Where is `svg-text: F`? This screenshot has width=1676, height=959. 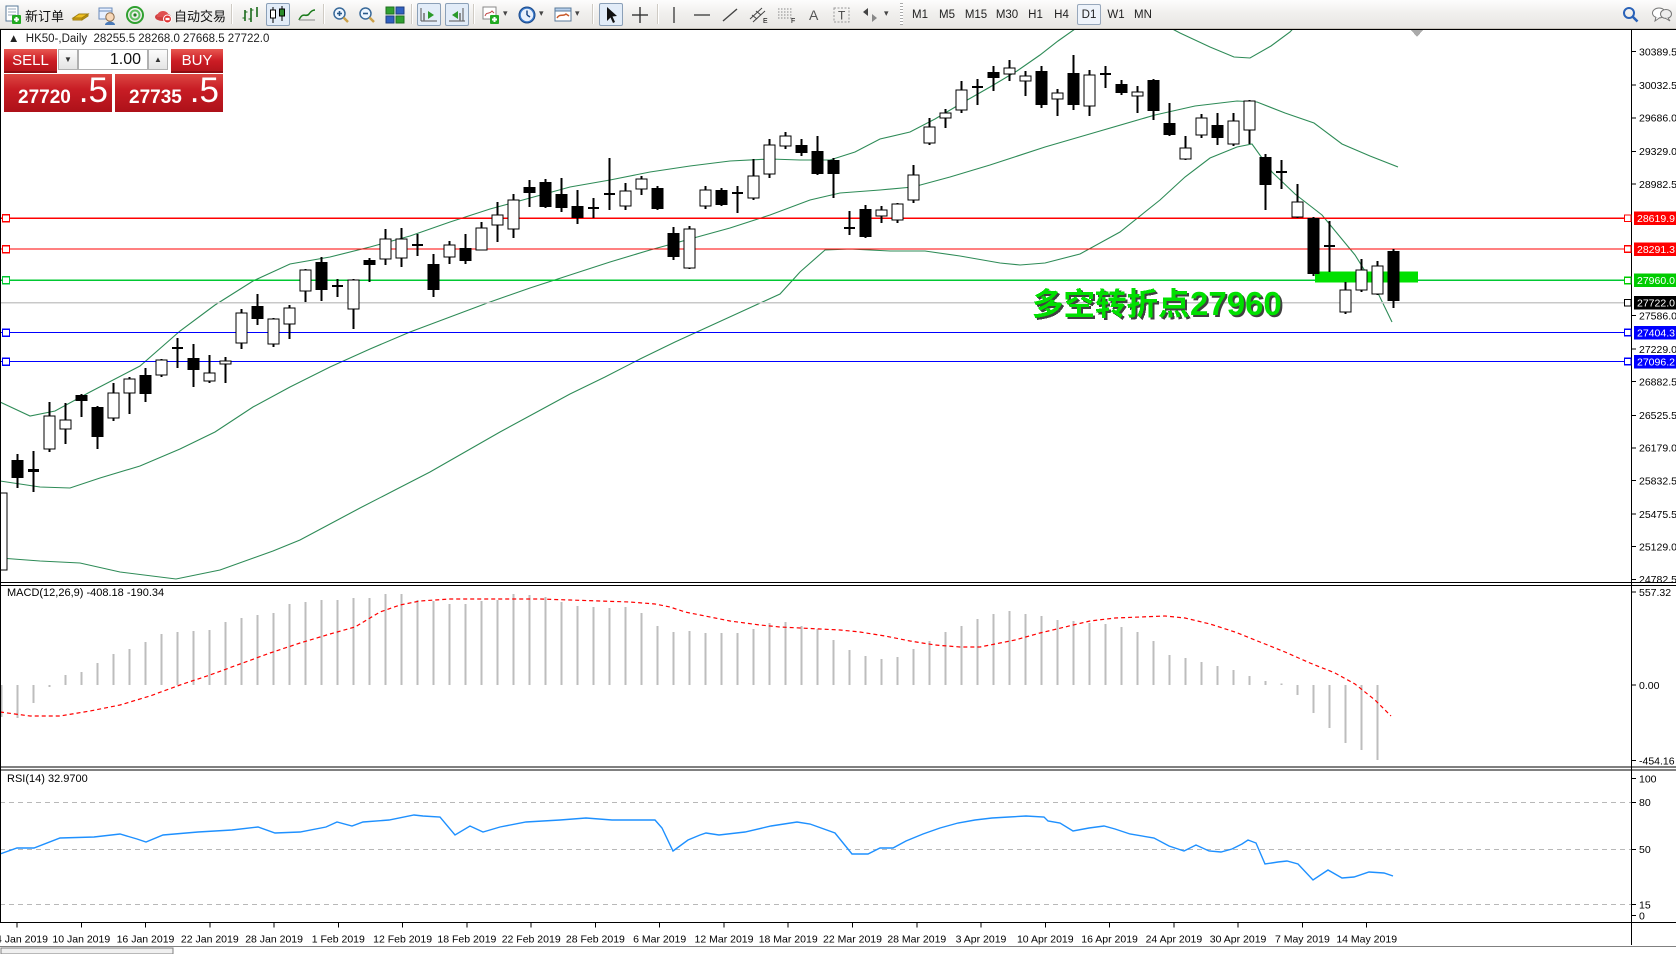
svg-text: F is located at coordinates (793, 21).